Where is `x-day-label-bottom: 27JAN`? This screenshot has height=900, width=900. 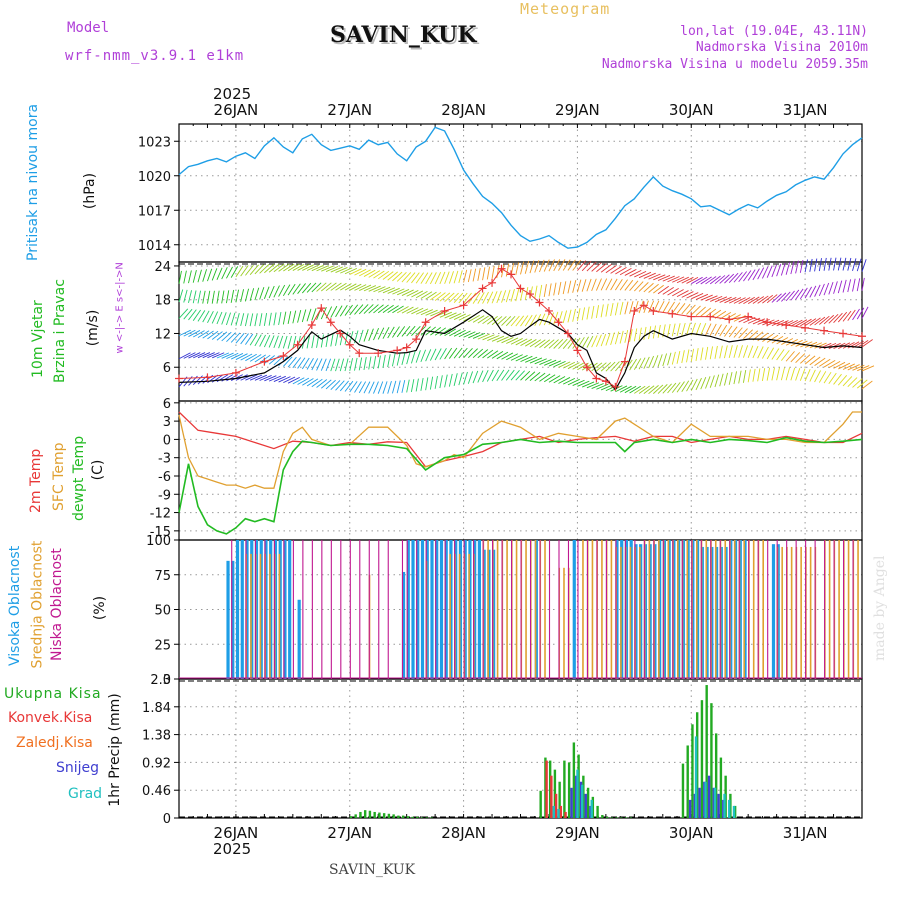
x-day-label-bottom: 27JAN is located at coordinates (349, 833).